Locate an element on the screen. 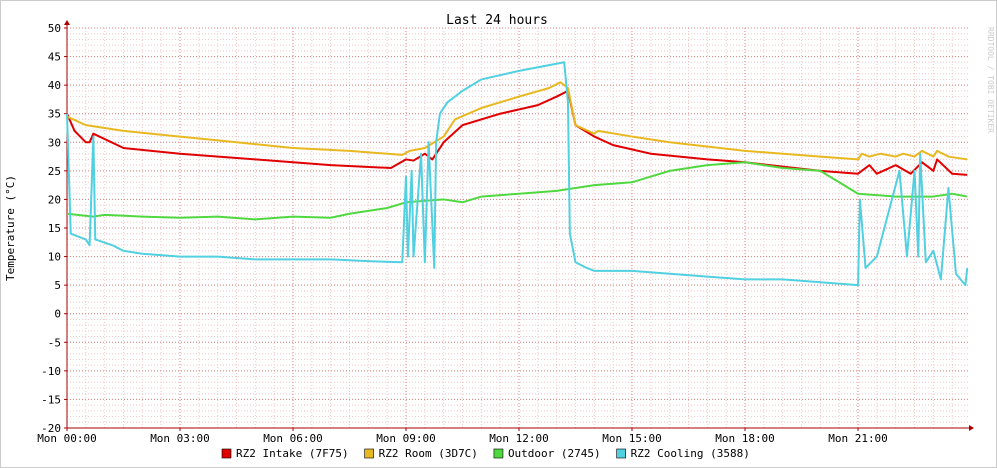 This screenshot has width=997, height=468. x-tick-label: Mon 06:00 is located at coordinates (293, 438).